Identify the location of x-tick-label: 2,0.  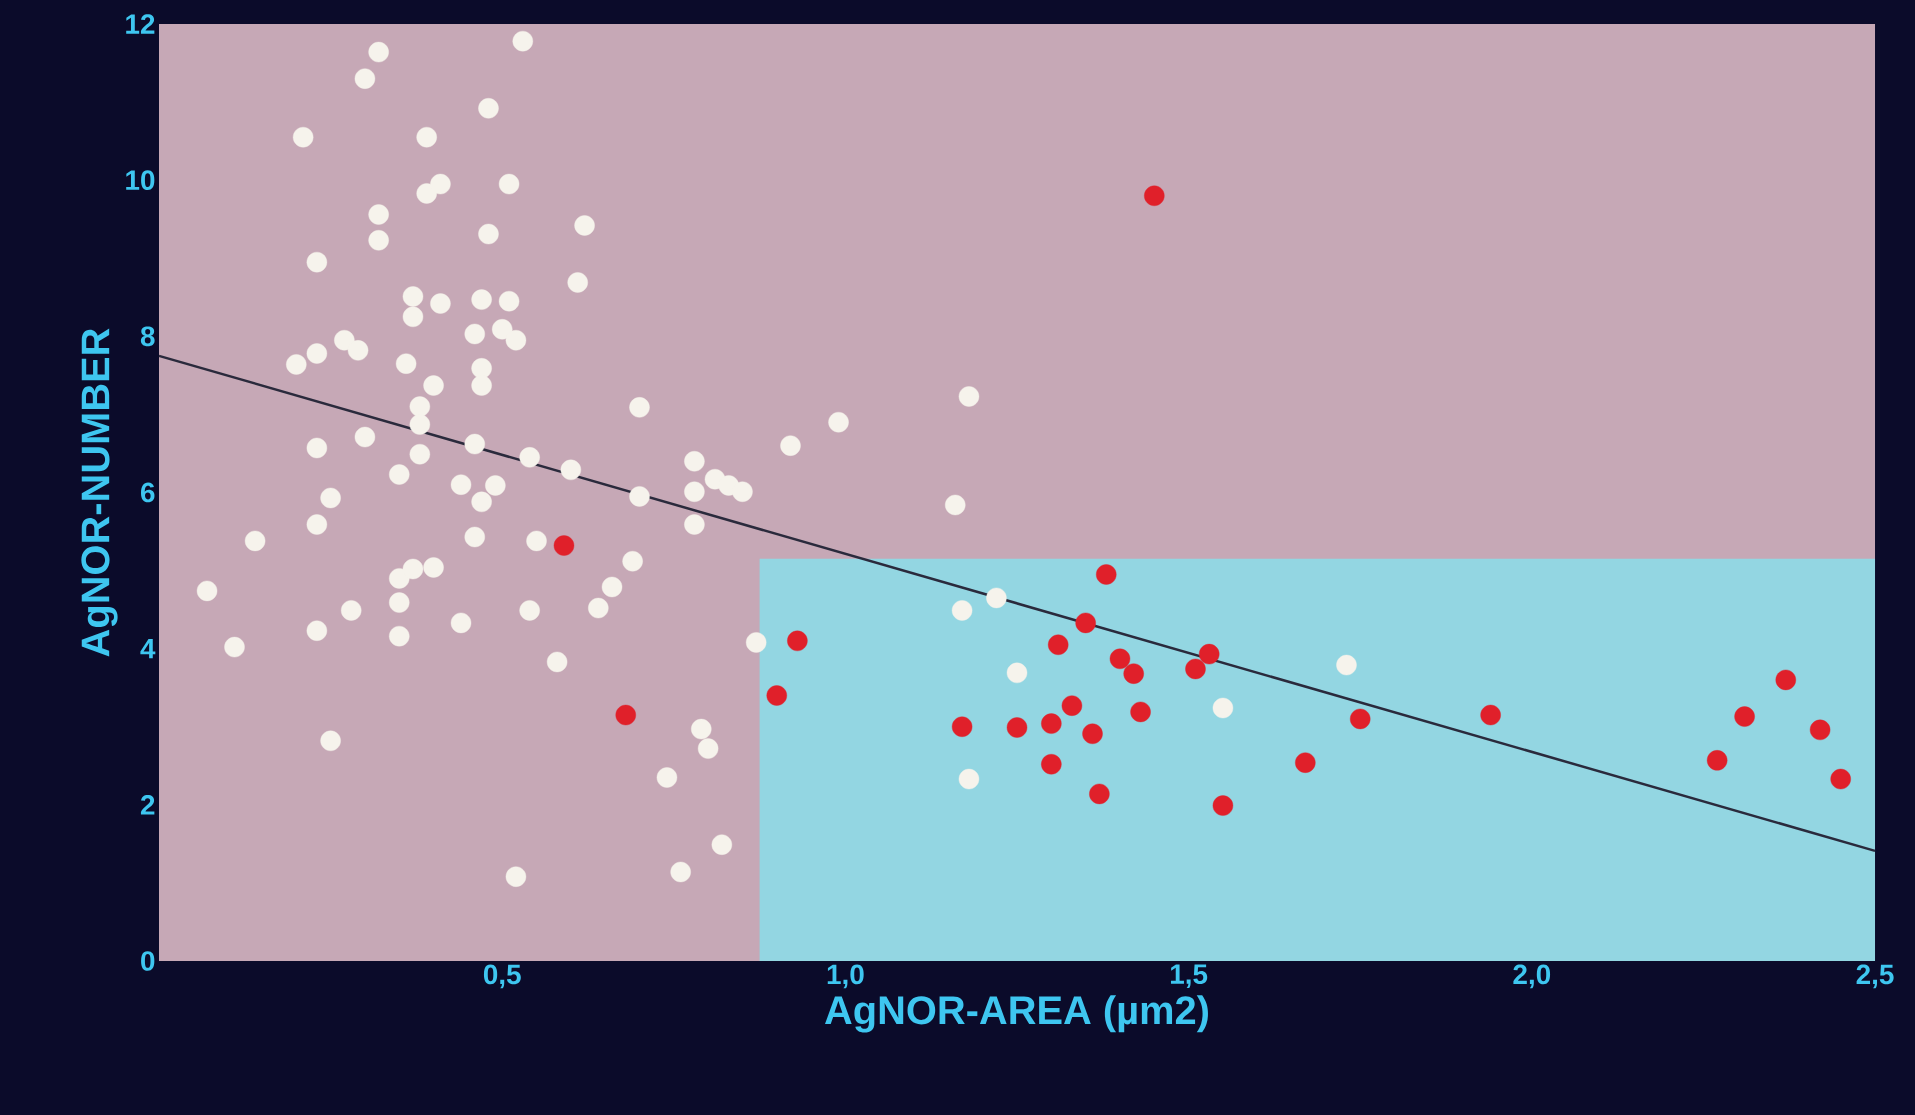
(1532, 976).